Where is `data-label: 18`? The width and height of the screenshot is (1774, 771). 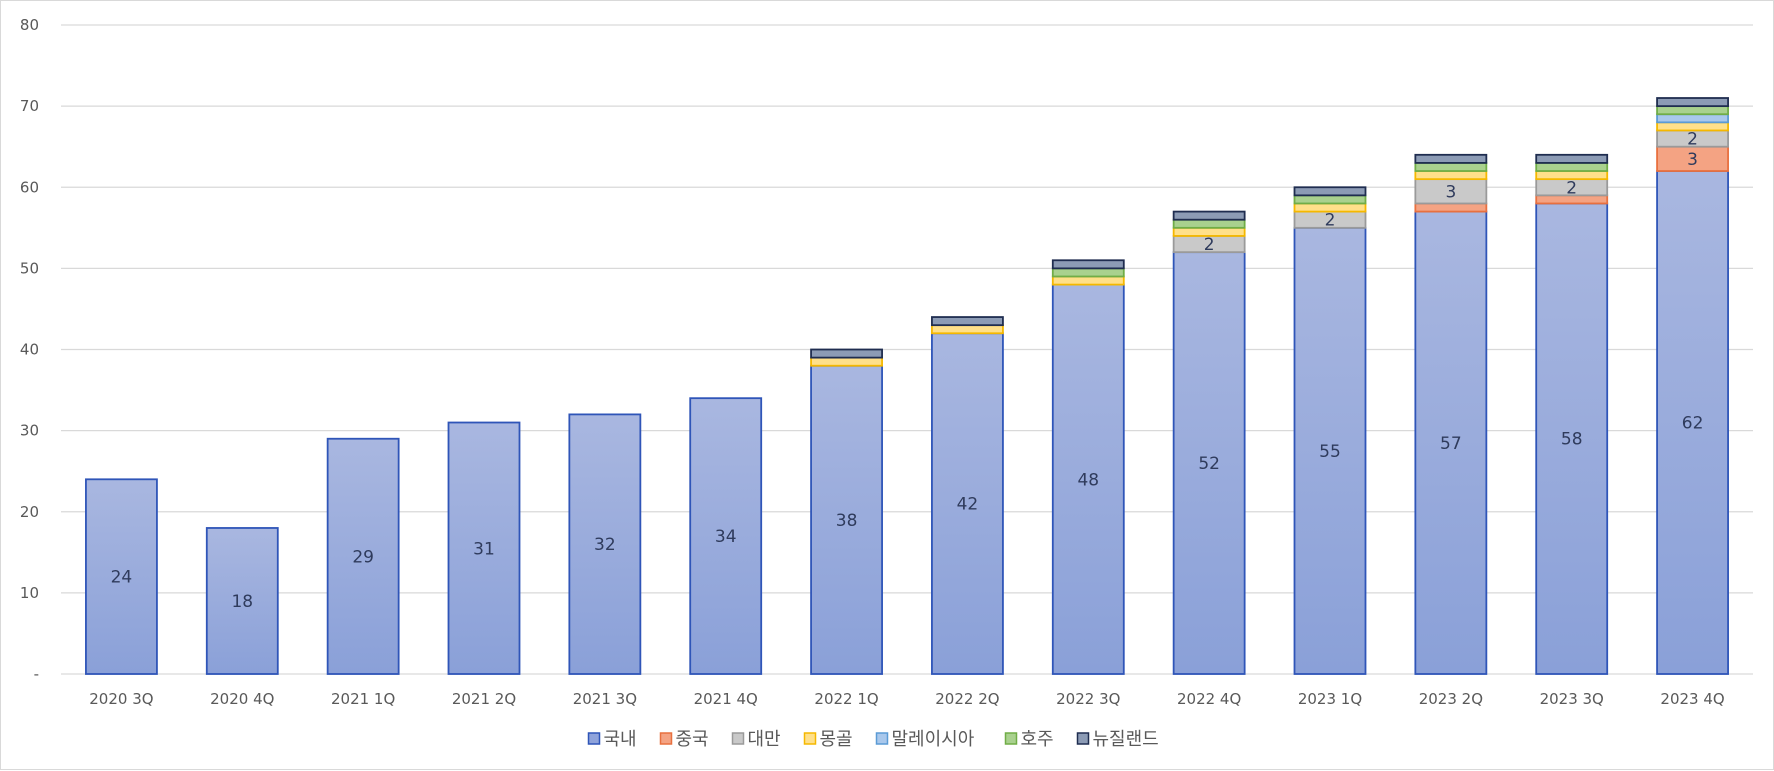
data-label: 18 is located at coordinates (242, 602).